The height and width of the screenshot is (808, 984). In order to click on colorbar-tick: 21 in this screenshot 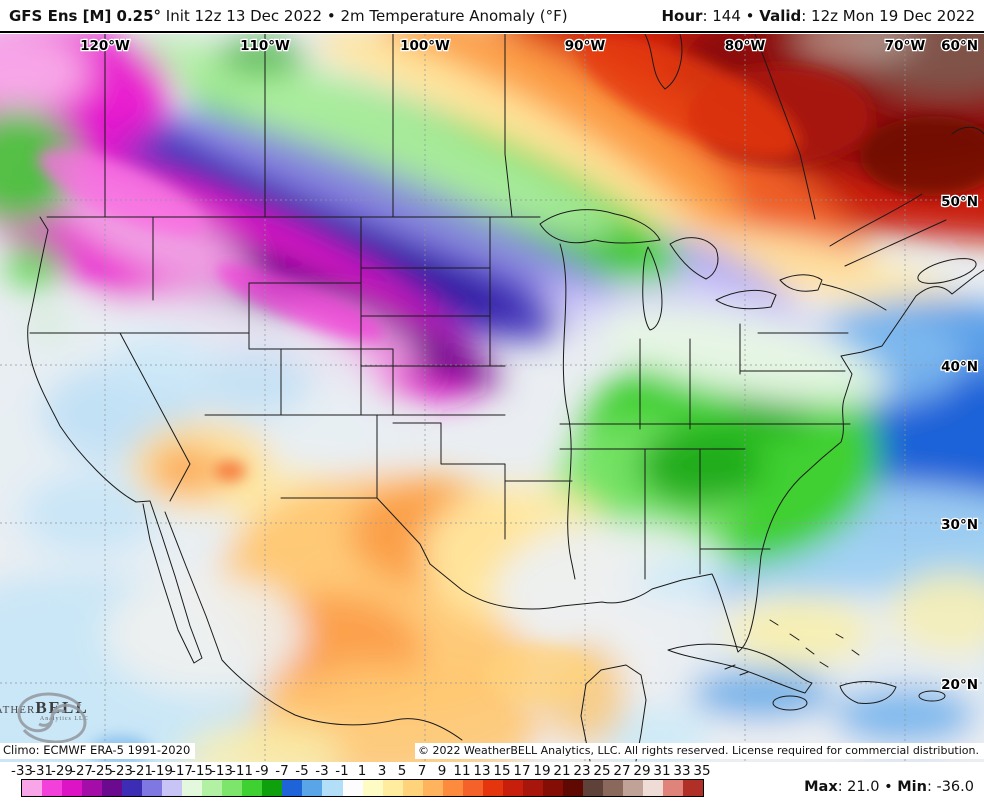, I will do `click(562, 771)`.